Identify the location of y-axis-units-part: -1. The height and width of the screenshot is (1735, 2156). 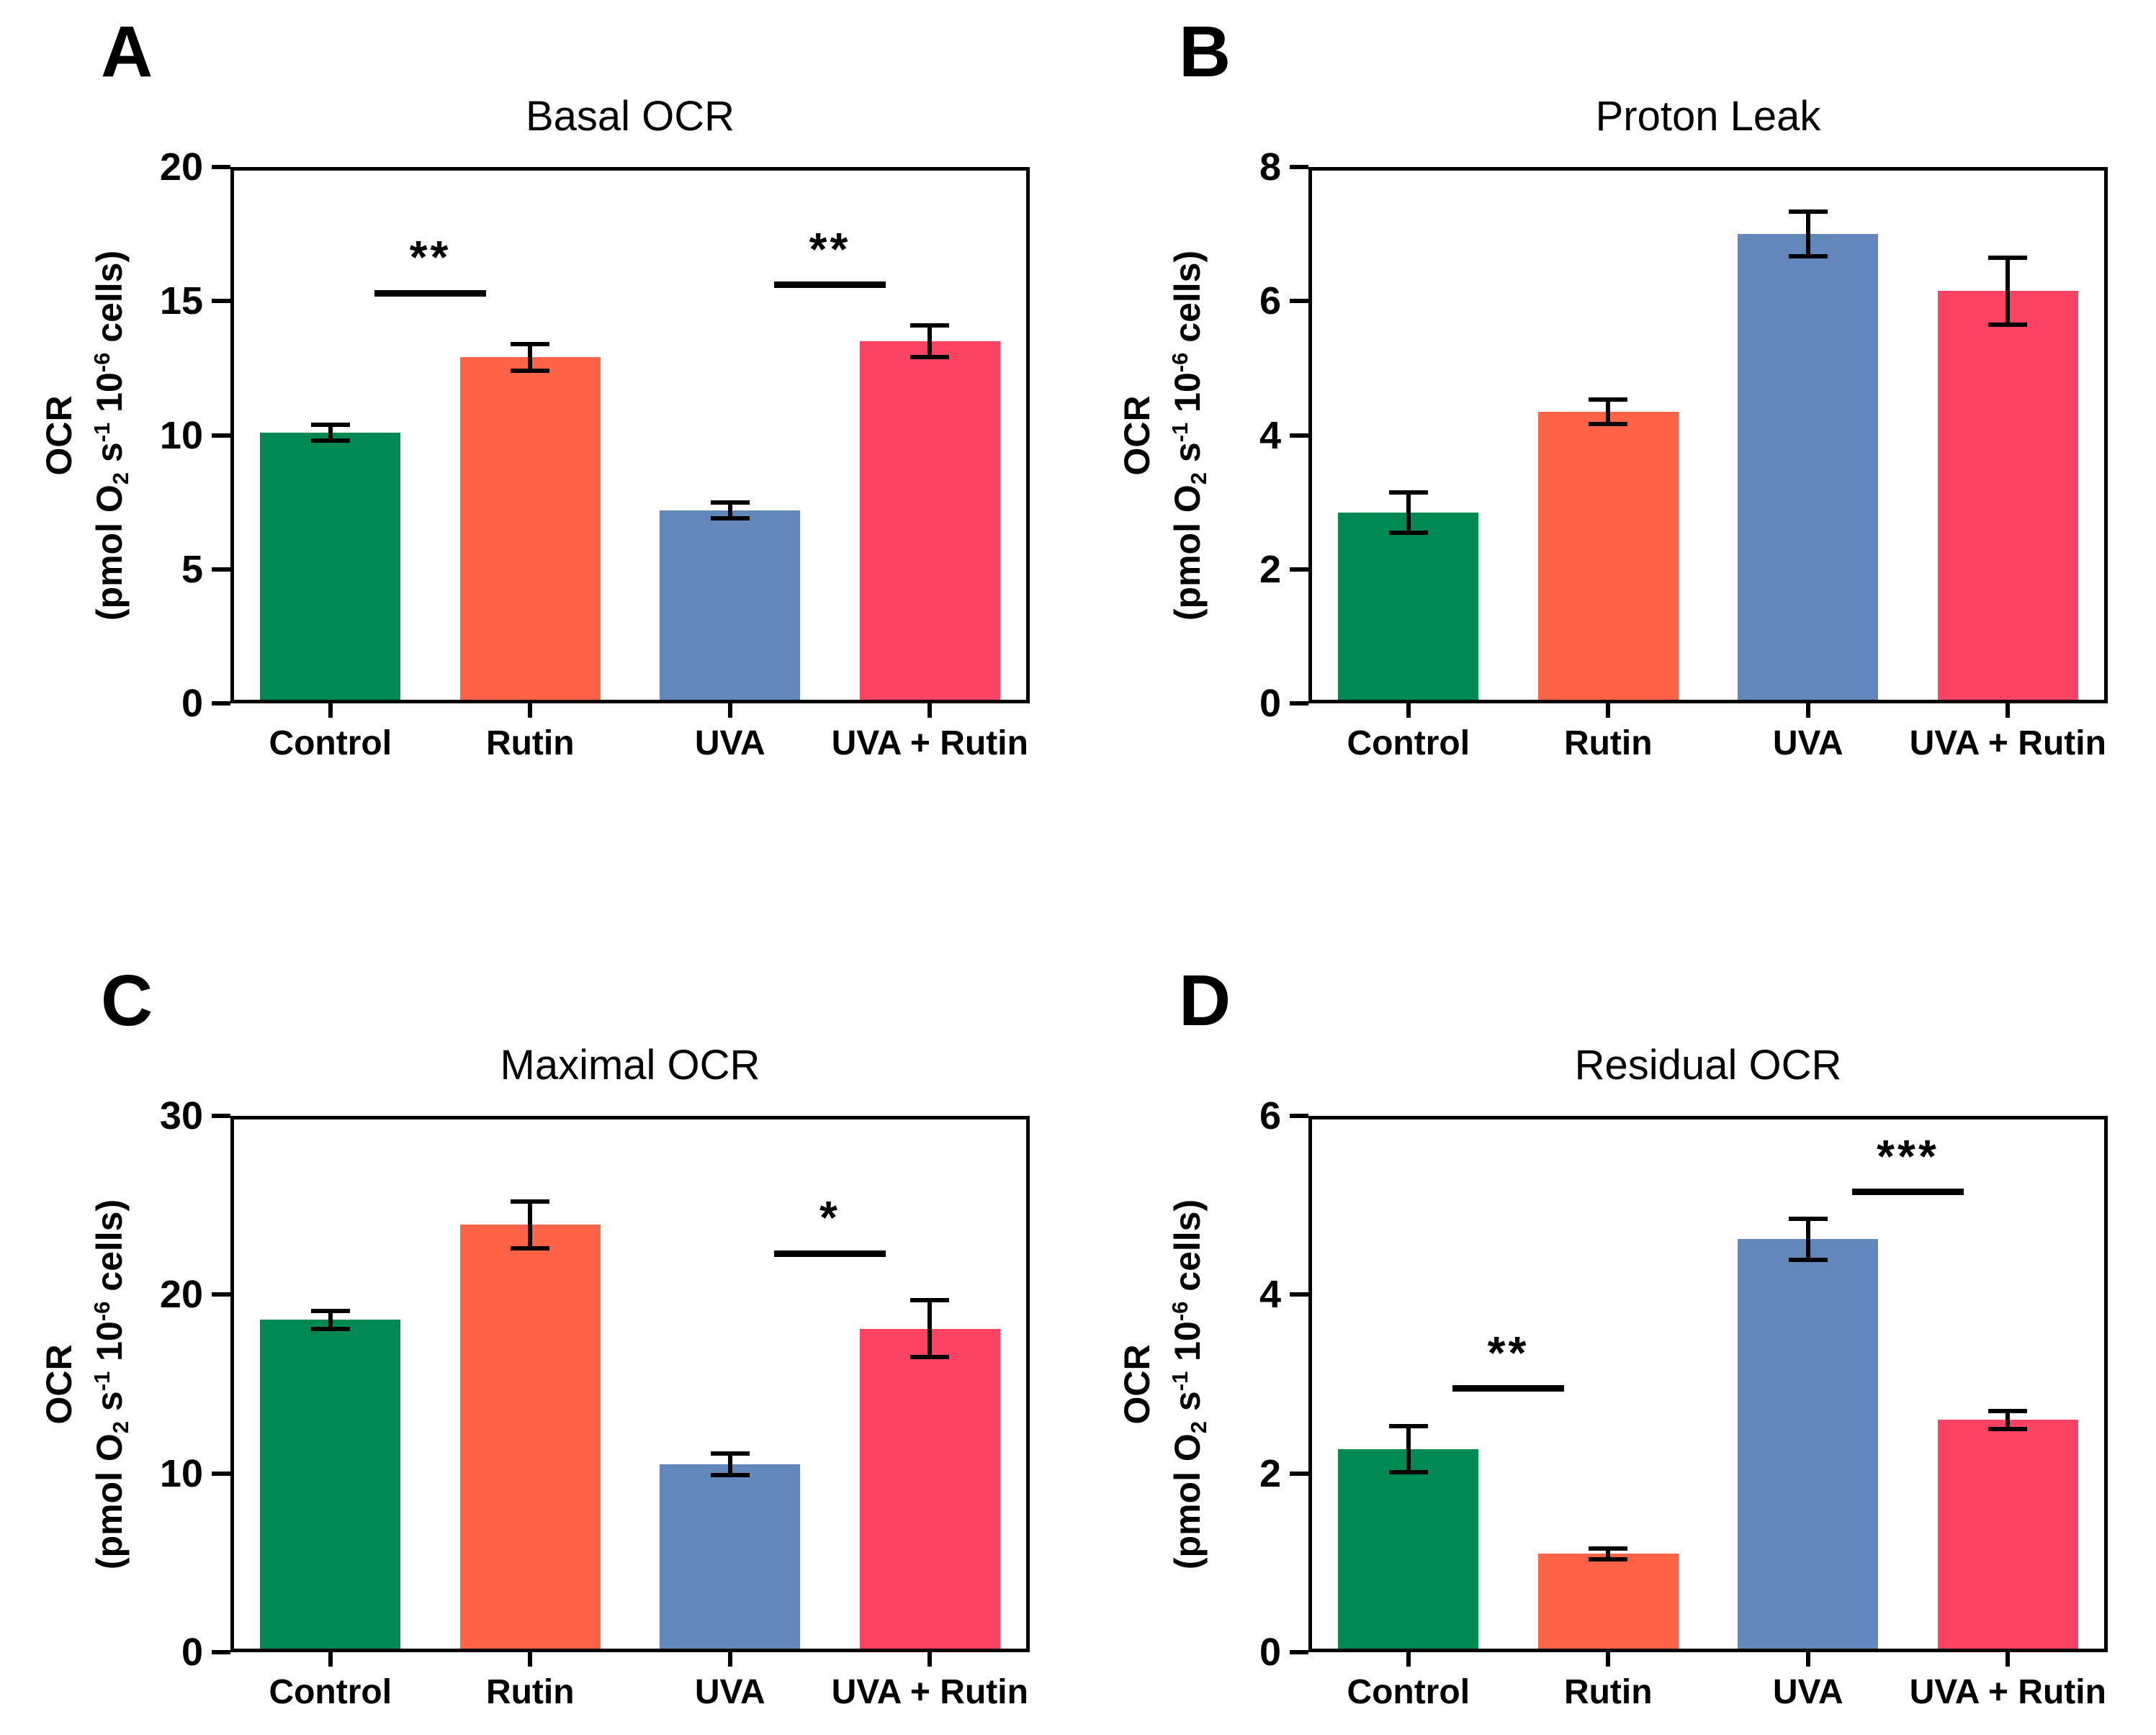
(101, 1381).